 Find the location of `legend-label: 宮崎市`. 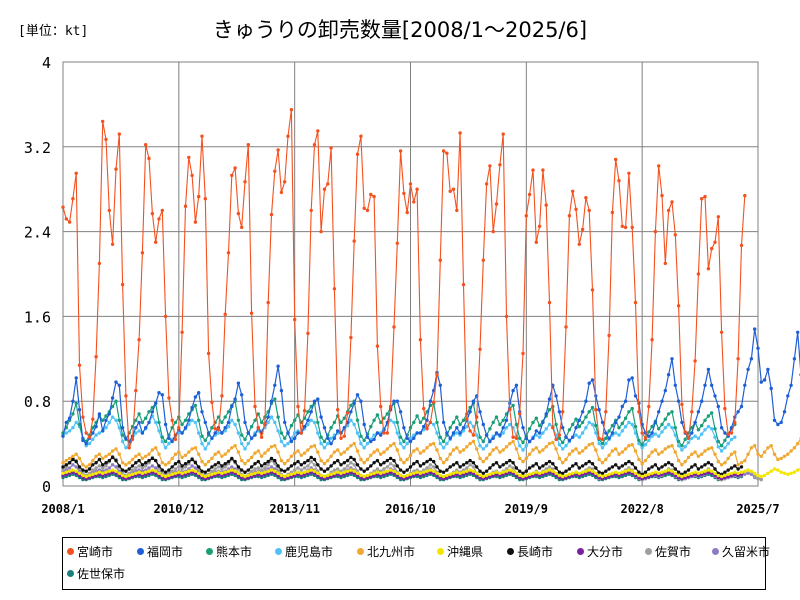

legend-label: 宮崎市 is located at coordinates (95, 552).